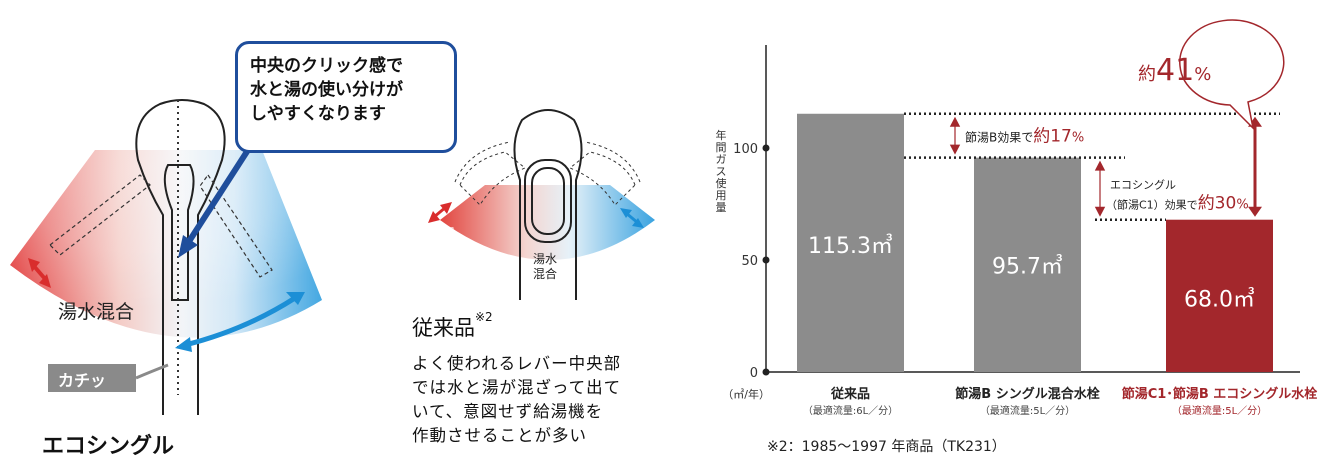 This screenshot has height=463, width=1331. Describe the element at coordinates (850, 394) in the screenshot. I see `x-category-label: 従来品` at that location.